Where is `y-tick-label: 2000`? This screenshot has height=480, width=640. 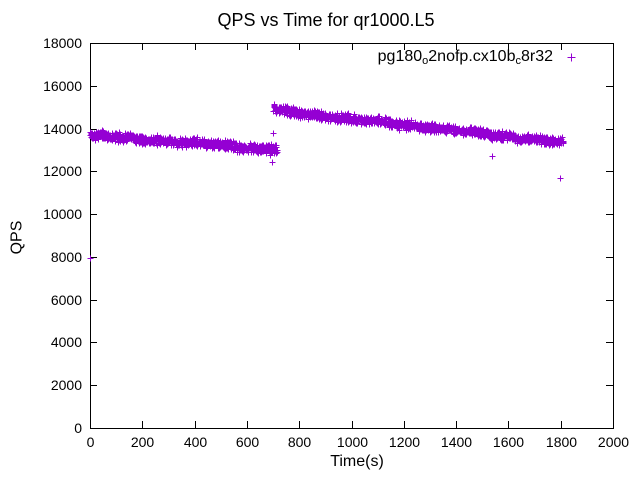
y-tick-label: 2000 is located at coordinates (66, 384).